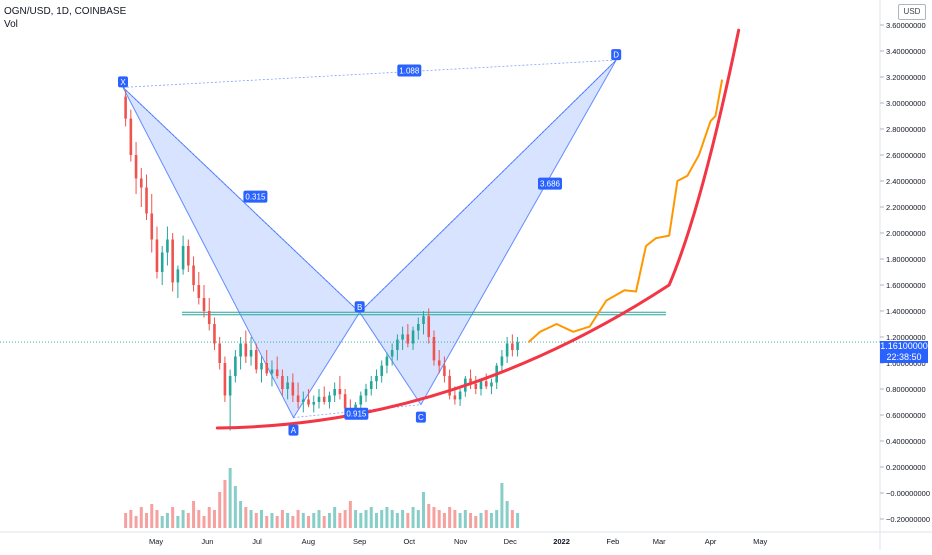  I want to click on last-price-value: 1.16100000, so click(904, 346).